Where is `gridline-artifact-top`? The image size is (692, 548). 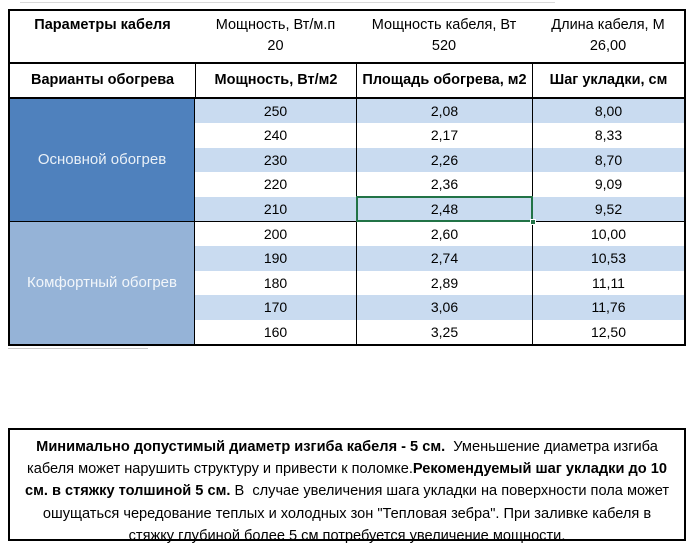 gridline-artifact-top is located at coordinates (287, 2).